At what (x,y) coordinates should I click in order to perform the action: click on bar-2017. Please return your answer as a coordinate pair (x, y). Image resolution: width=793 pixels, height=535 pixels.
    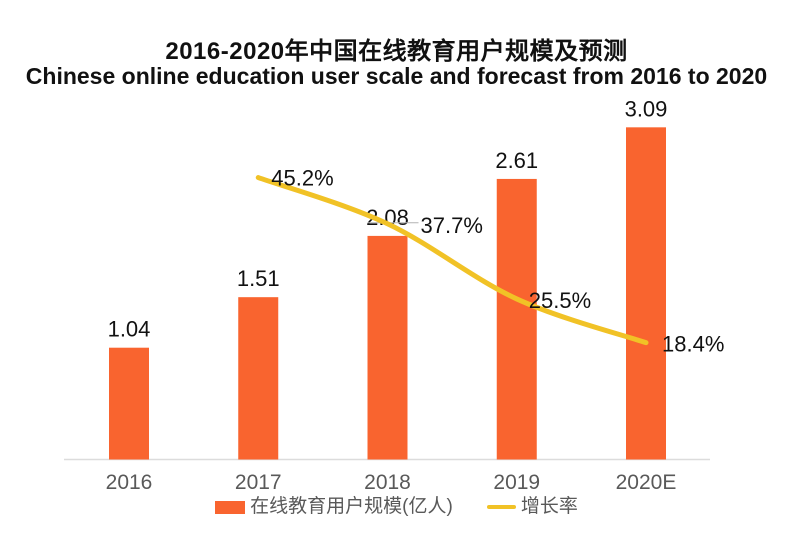
    Looking at the image, I should click on (258, 378).